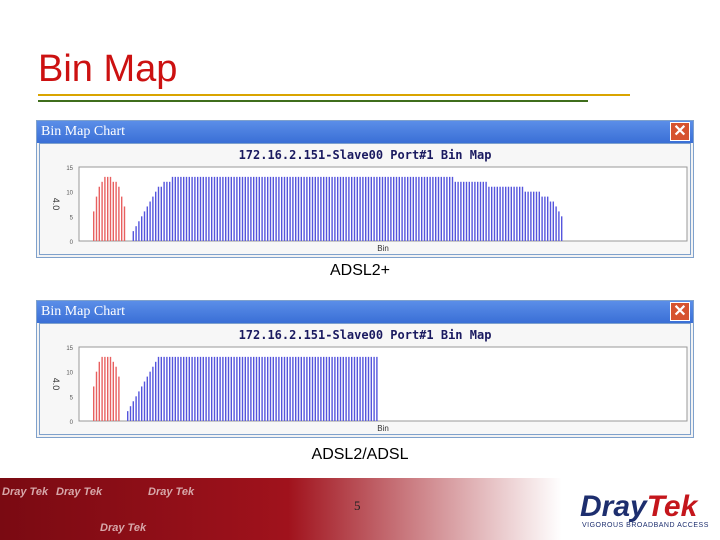 Image resolution: width=720 pixels, height=540 pixels. What do you see at coordinates (357, 505) in the screenshot?
I see `page-number: 5` at bounding box center [357, 505].